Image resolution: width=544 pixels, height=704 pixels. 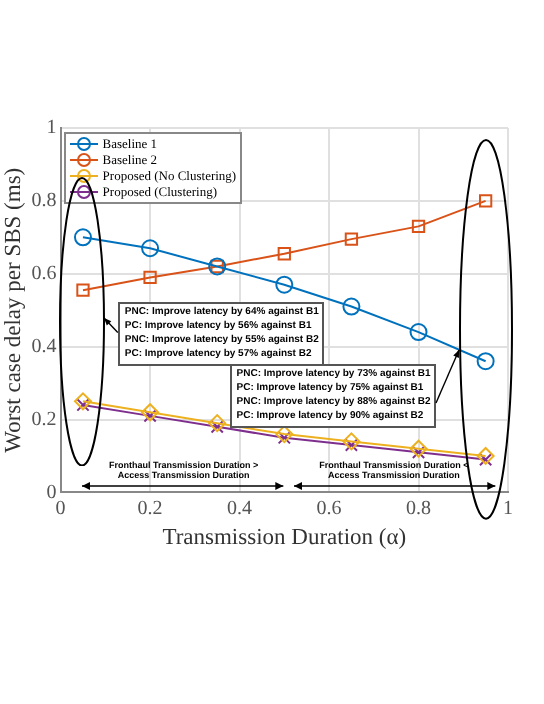 I want to click on x-tick-label: 0.2, so click(x=150, y=508).